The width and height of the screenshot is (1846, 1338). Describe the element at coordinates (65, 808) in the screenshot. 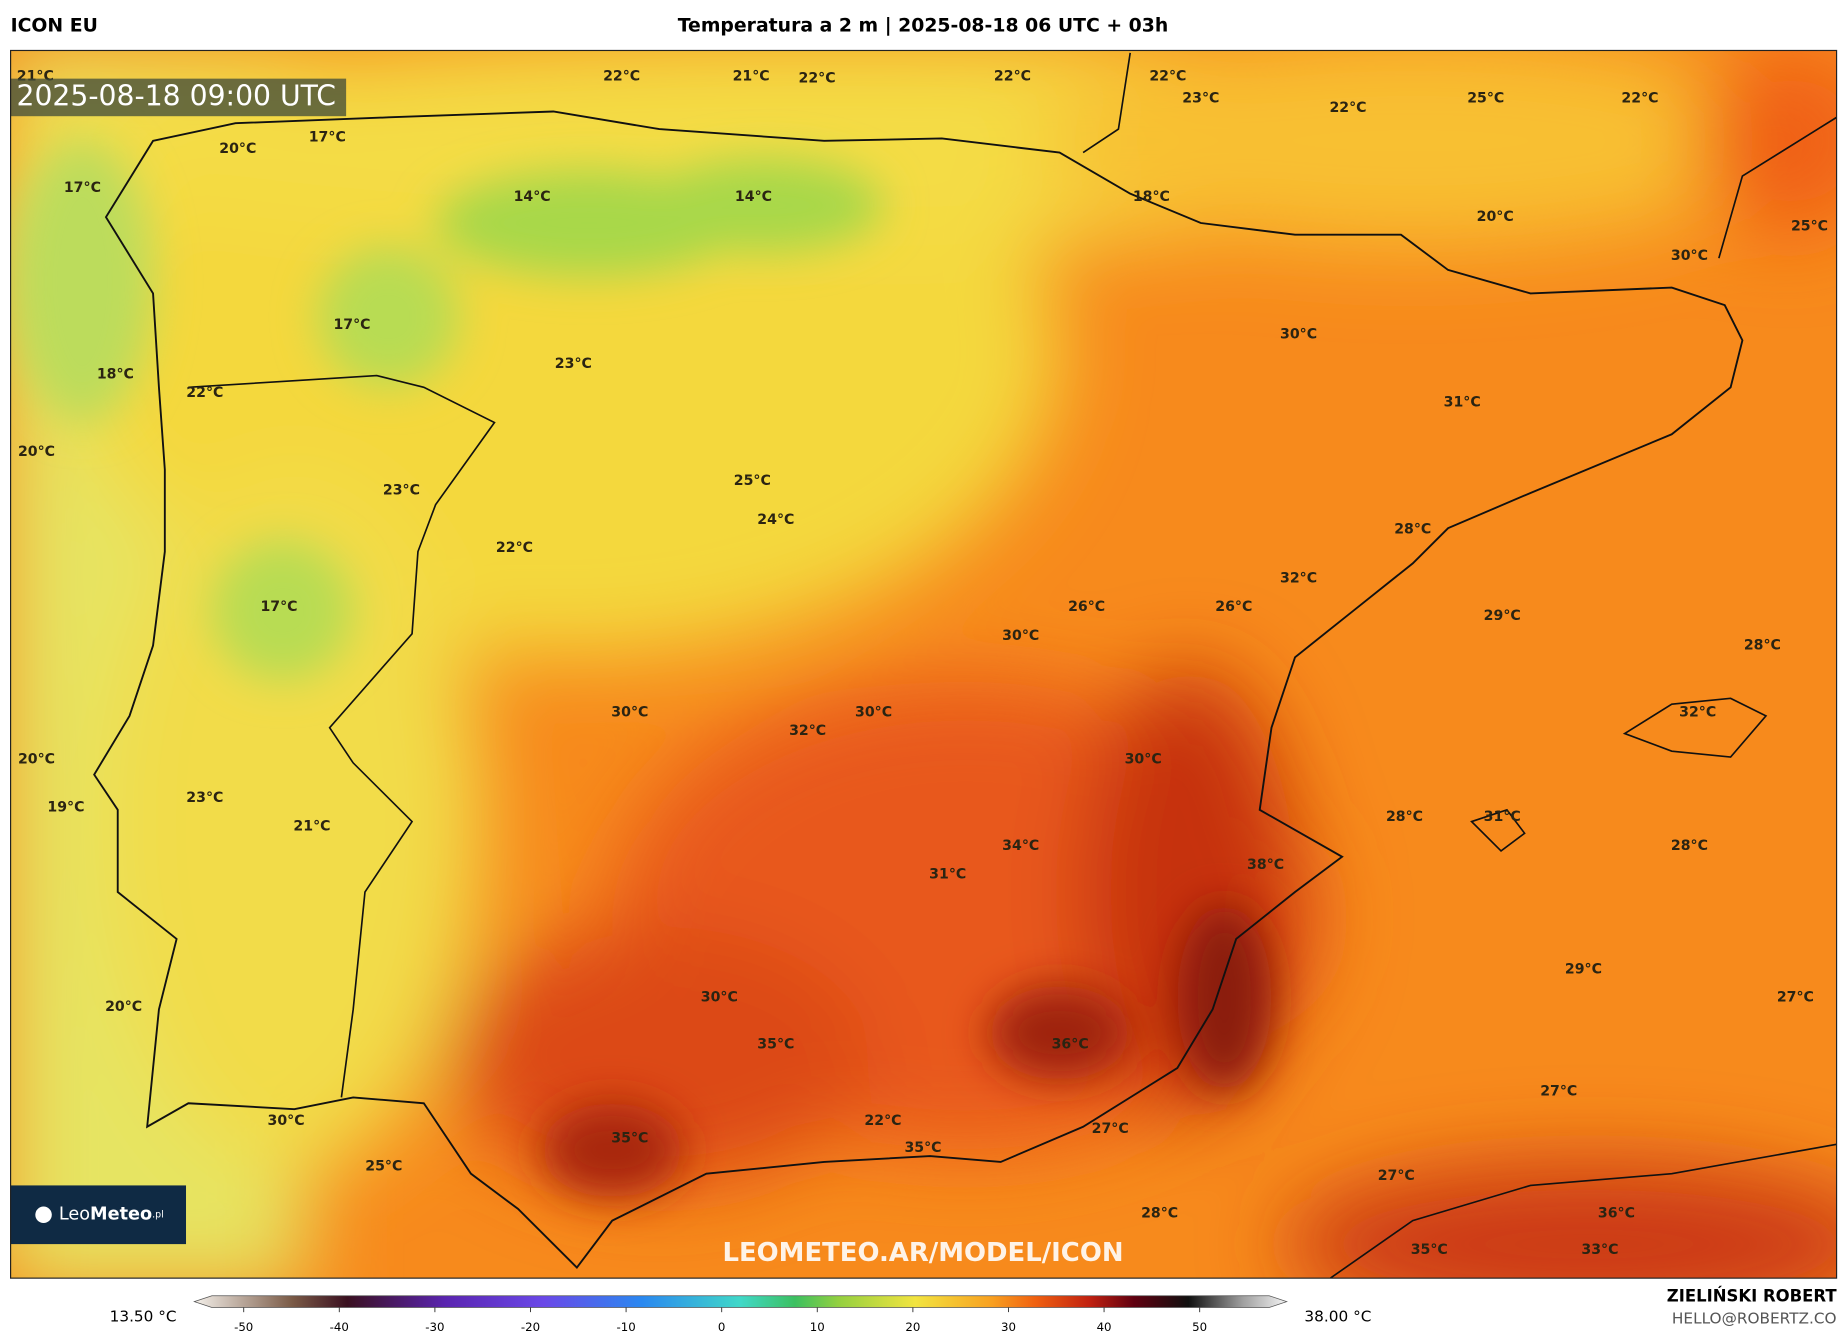

I see `temperature-label: 19°C` at that location.